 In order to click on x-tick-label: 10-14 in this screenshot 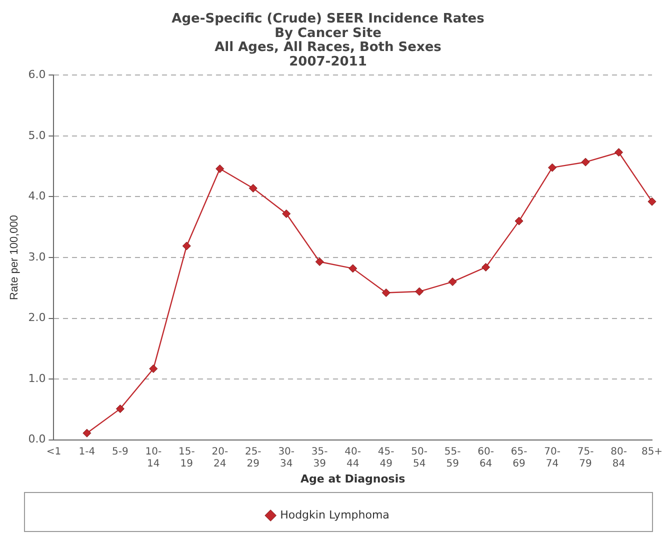, I will do `click(153, 458)`.